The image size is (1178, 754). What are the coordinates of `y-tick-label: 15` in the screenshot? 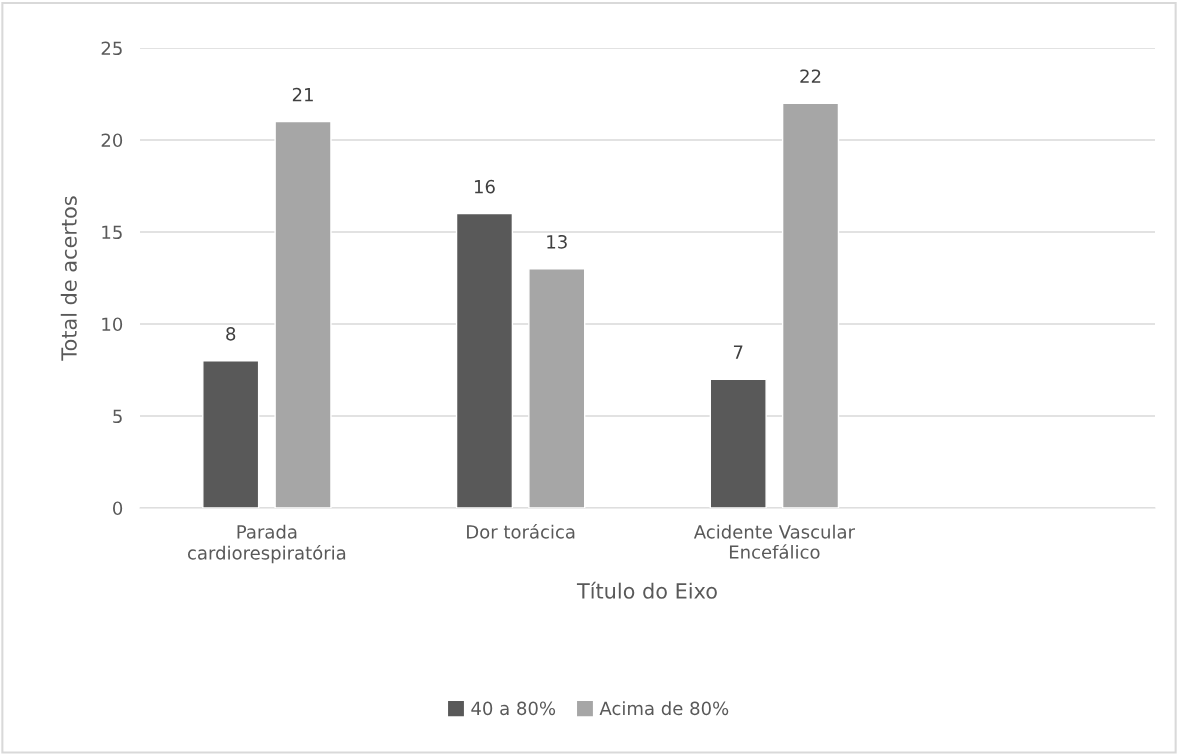 It's located at (112, 232).